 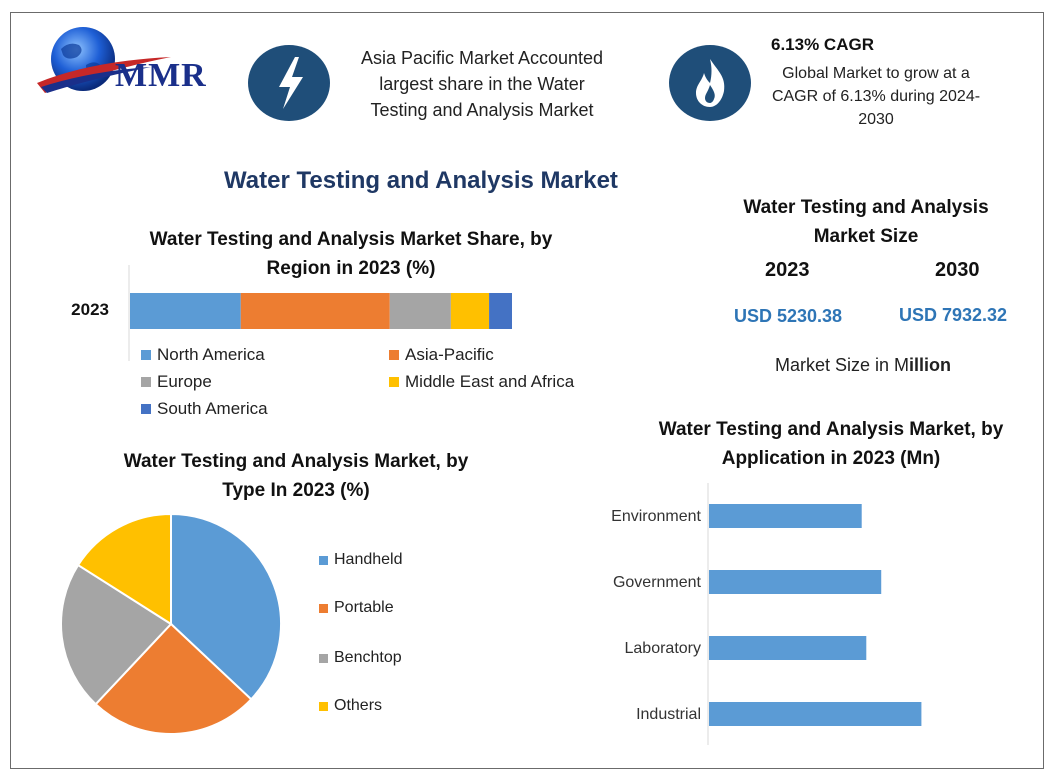 I want to click on info1-line2: largest share in the Water, so click(x=482, y=84).